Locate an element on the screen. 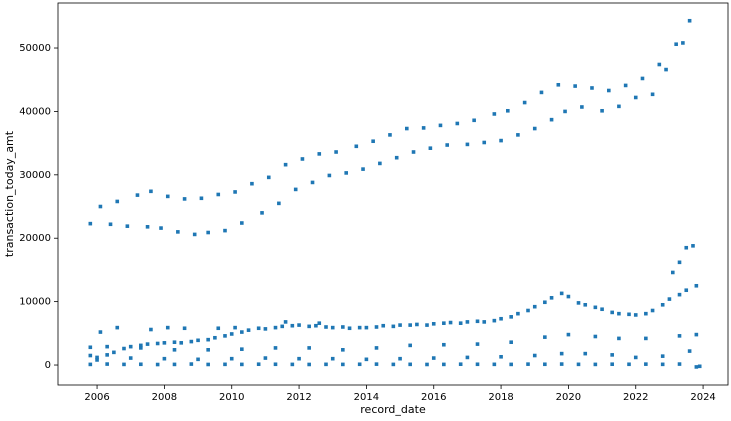 Image resolution: width=731 pixels, height=421 pixels. x-tick-label: 2024 is located at coordinates (702, 397).